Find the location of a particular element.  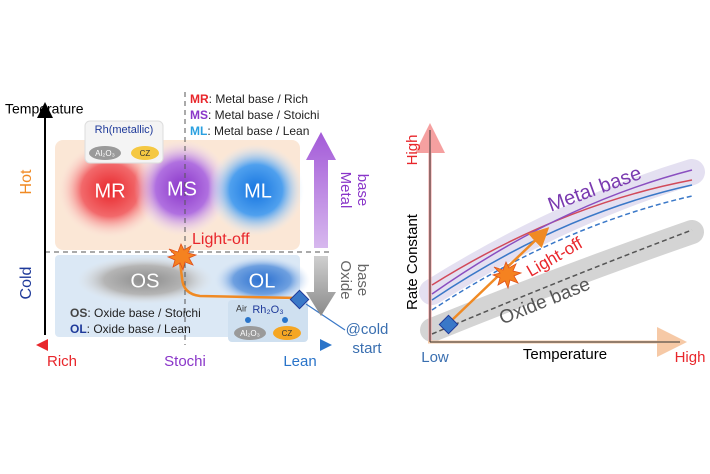

mr-blob is located at coordinates (110, 190).